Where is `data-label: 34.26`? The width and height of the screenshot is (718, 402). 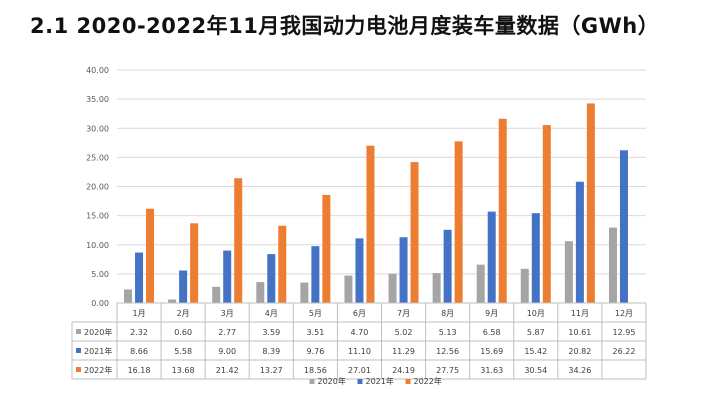
data-label: 34.26 is located at coordinates (579, 370).